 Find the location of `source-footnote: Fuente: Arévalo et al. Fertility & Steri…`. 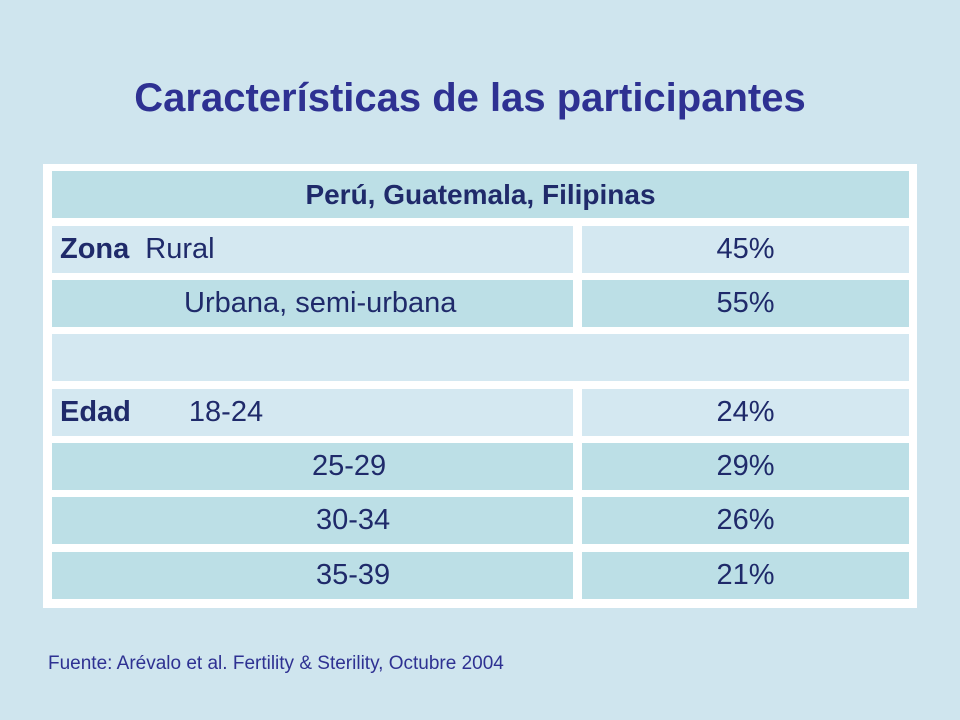

source-footnote: Fuente: Arévalo et al. Fertility & Steri… is located at coordinates (276, 663).